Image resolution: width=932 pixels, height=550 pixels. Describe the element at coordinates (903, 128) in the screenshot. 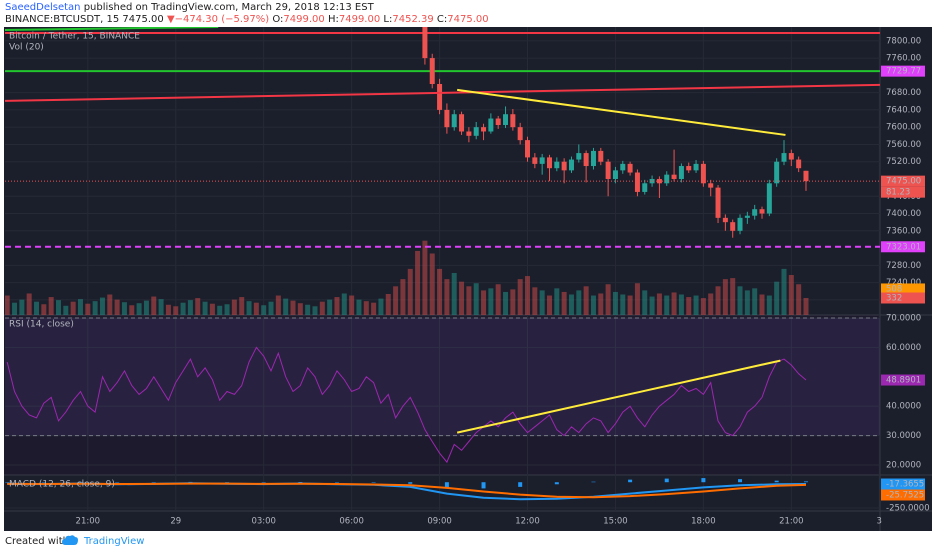

I see `y-tick-label: 7600.00` at that location.